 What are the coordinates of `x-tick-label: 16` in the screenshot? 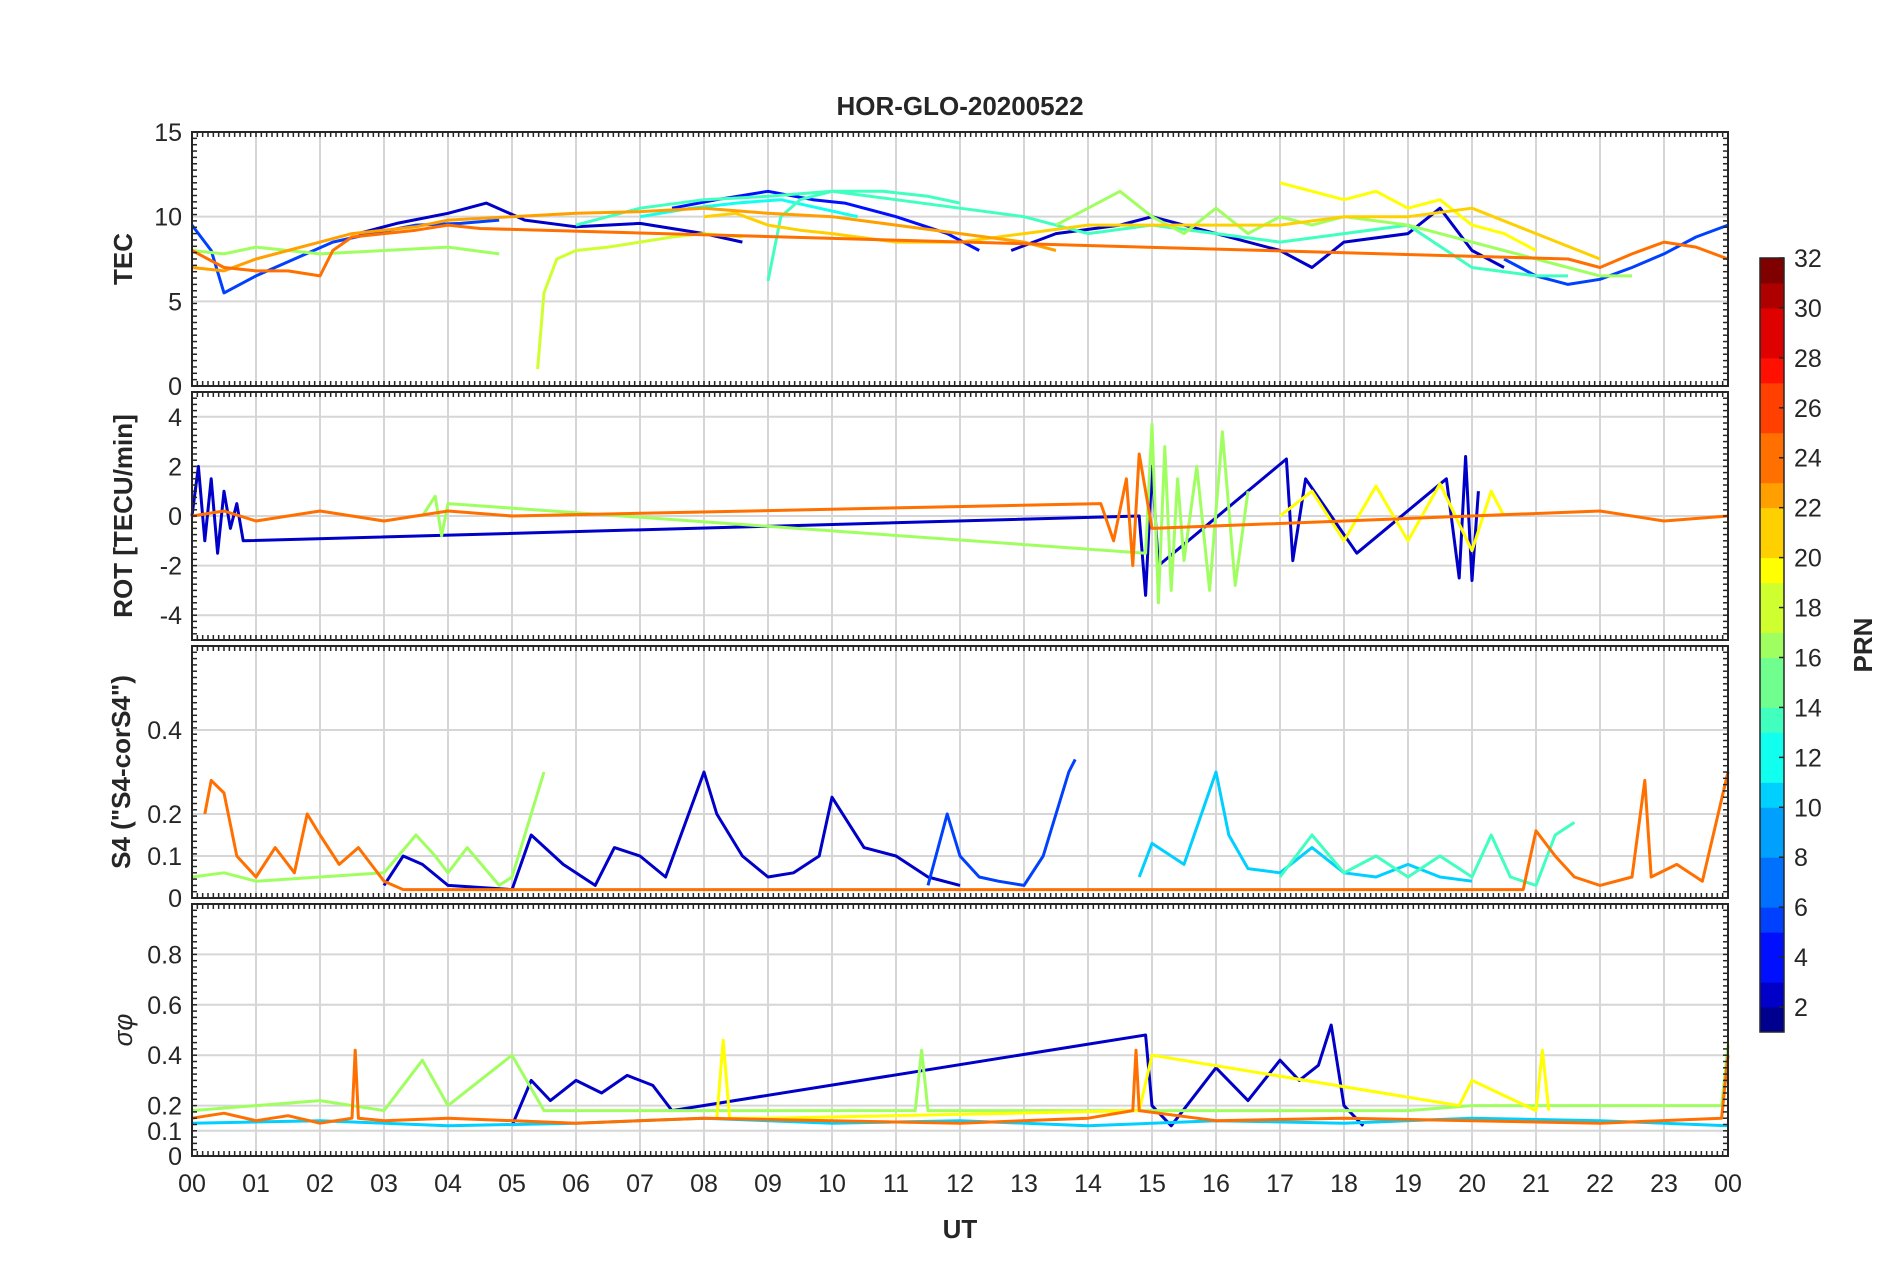 It's located at (1216, 1184).